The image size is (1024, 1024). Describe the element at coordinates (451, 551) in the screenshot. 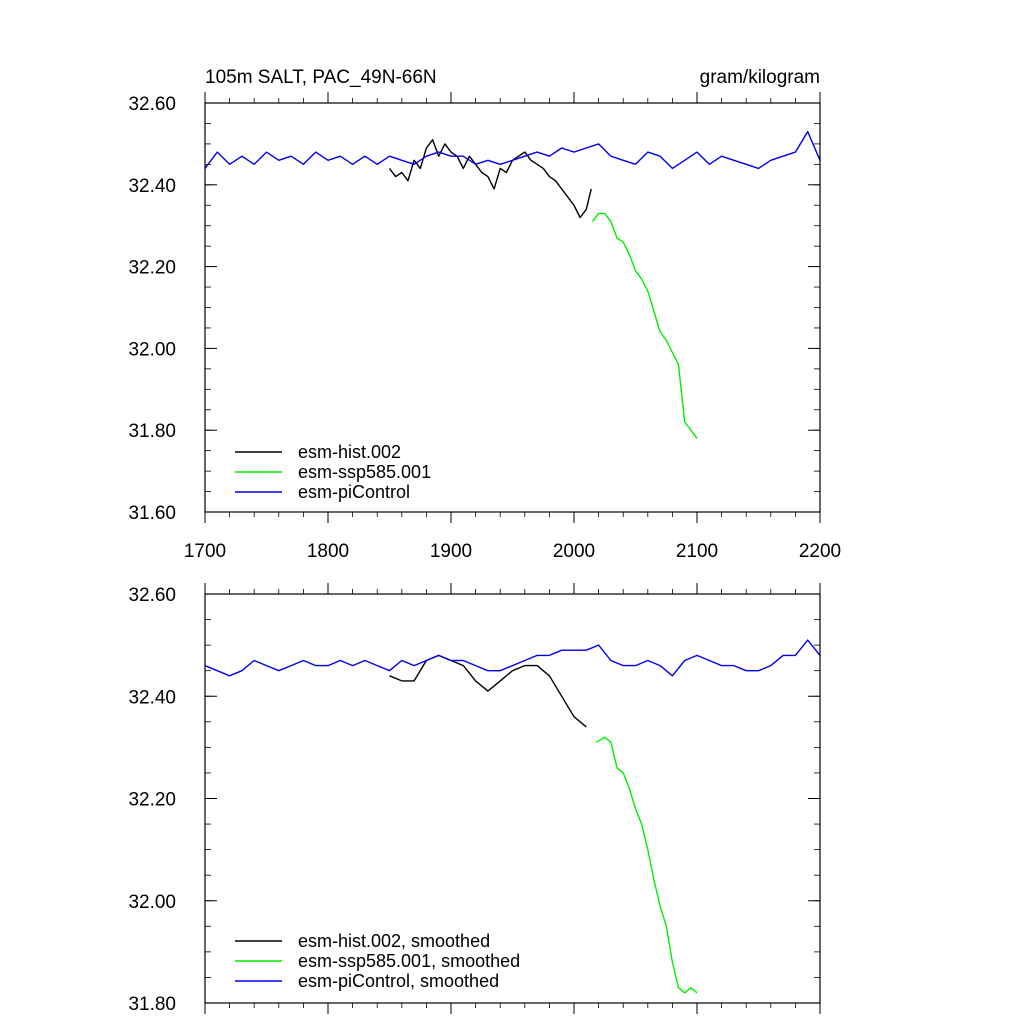

I see `top-chart-xtick-label: 1900` at that location.